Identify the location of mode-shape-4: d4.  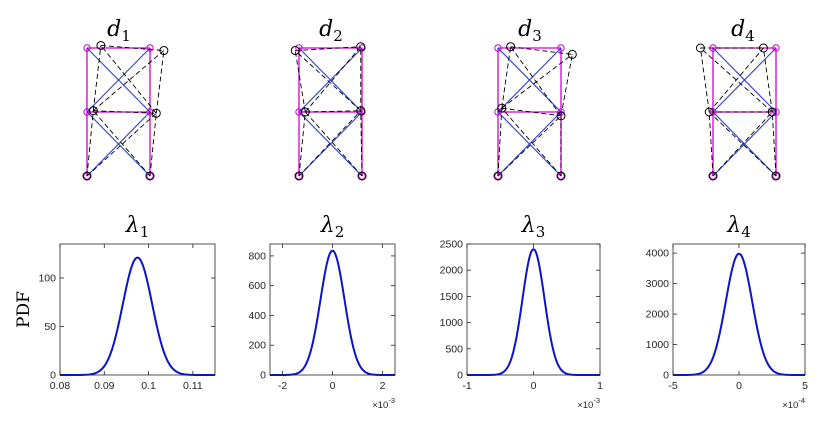
(738, 99).